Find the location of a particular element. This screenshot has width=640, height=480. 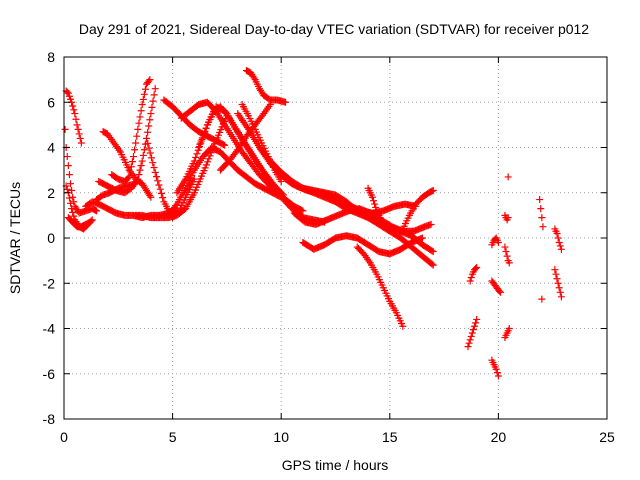

series-arc-an is located at coordinates (558, 283).